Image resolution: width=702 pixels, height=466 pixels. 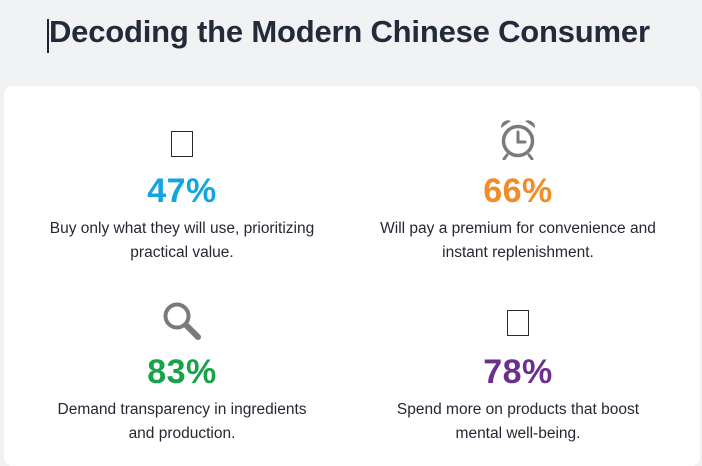 What do you see at coordinates (182, 409) in the screenshot?
I see `stat-description-line-1: Demand transparency in ingredients` at bounding box center [182, 409].